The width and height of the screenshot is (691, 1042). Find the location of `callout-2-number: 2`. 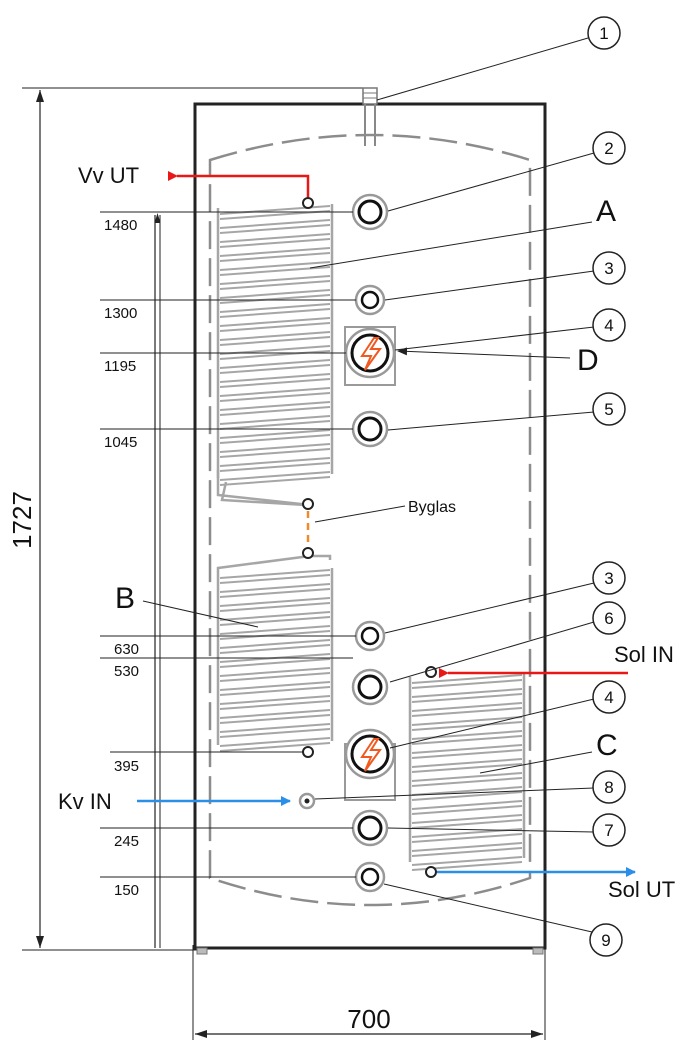

callout-2-number: 2 is located at coordinates (608, 148).